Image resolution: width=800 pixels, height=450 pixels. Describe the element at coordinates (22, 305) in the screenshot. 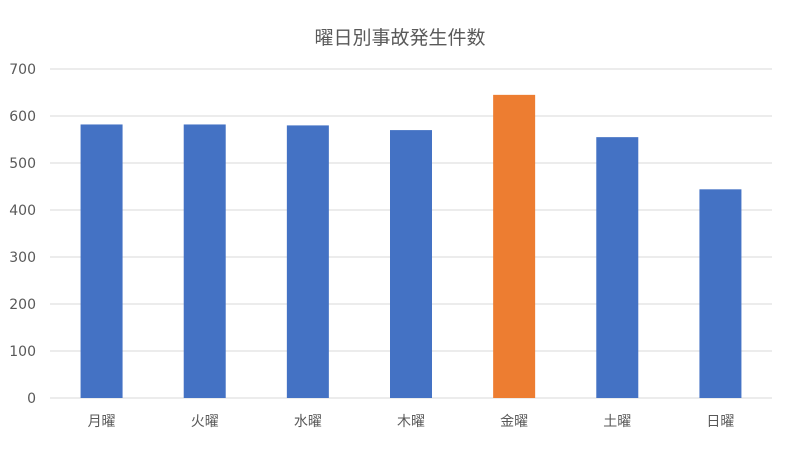

I see `y-tick-label: 200` at that location.